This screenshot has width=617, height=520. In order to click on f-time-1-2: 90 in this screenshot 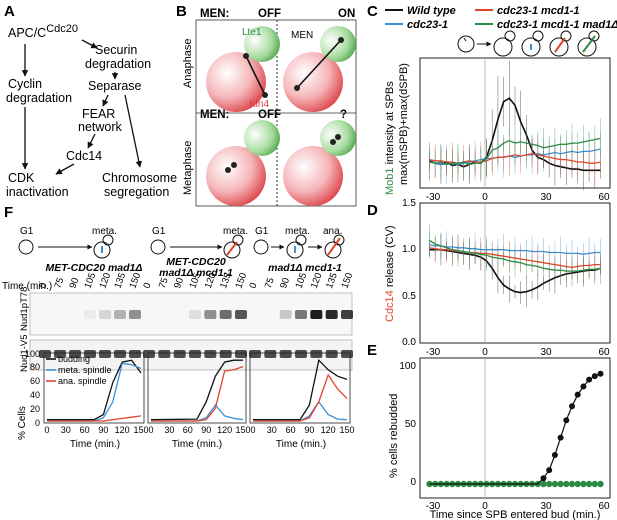, I will do `click(179, 283)`.